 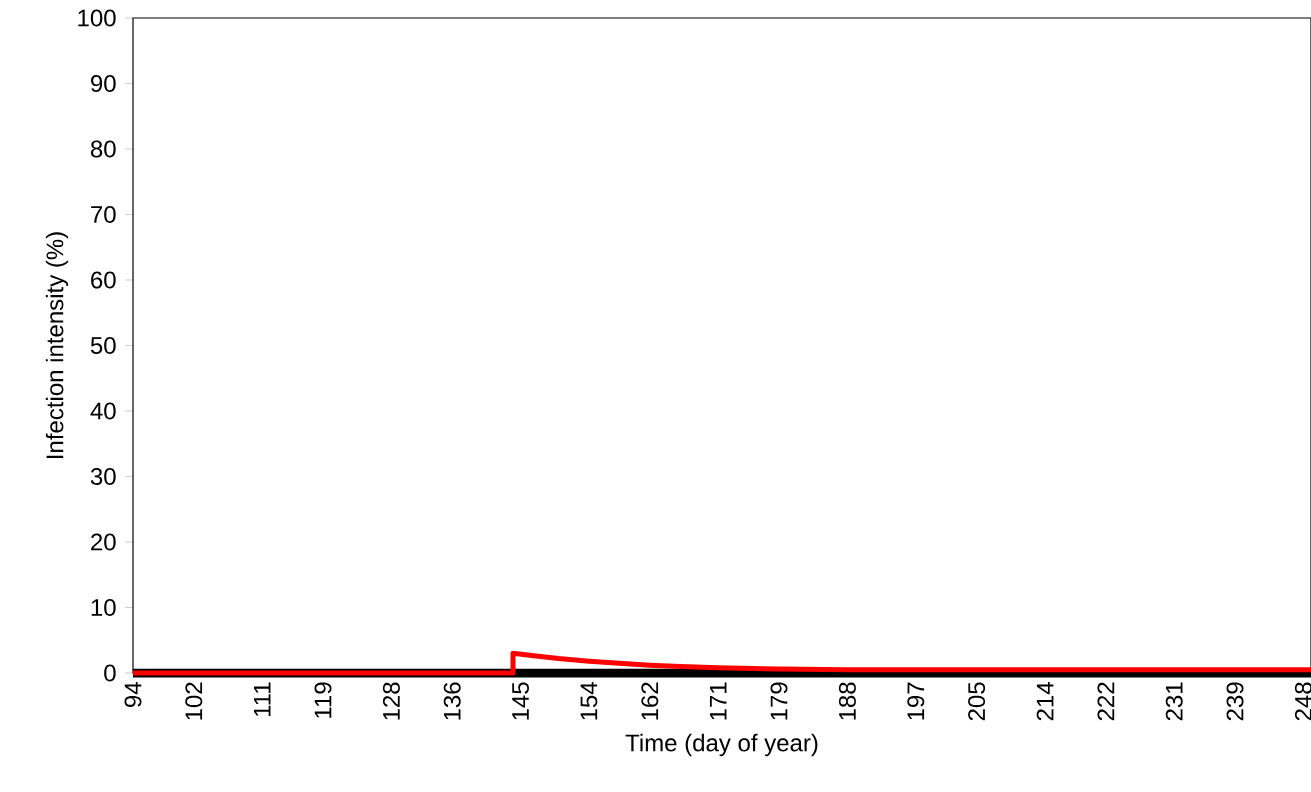 I want to click on y-tick-label: 20, so click(x=103, y=542).